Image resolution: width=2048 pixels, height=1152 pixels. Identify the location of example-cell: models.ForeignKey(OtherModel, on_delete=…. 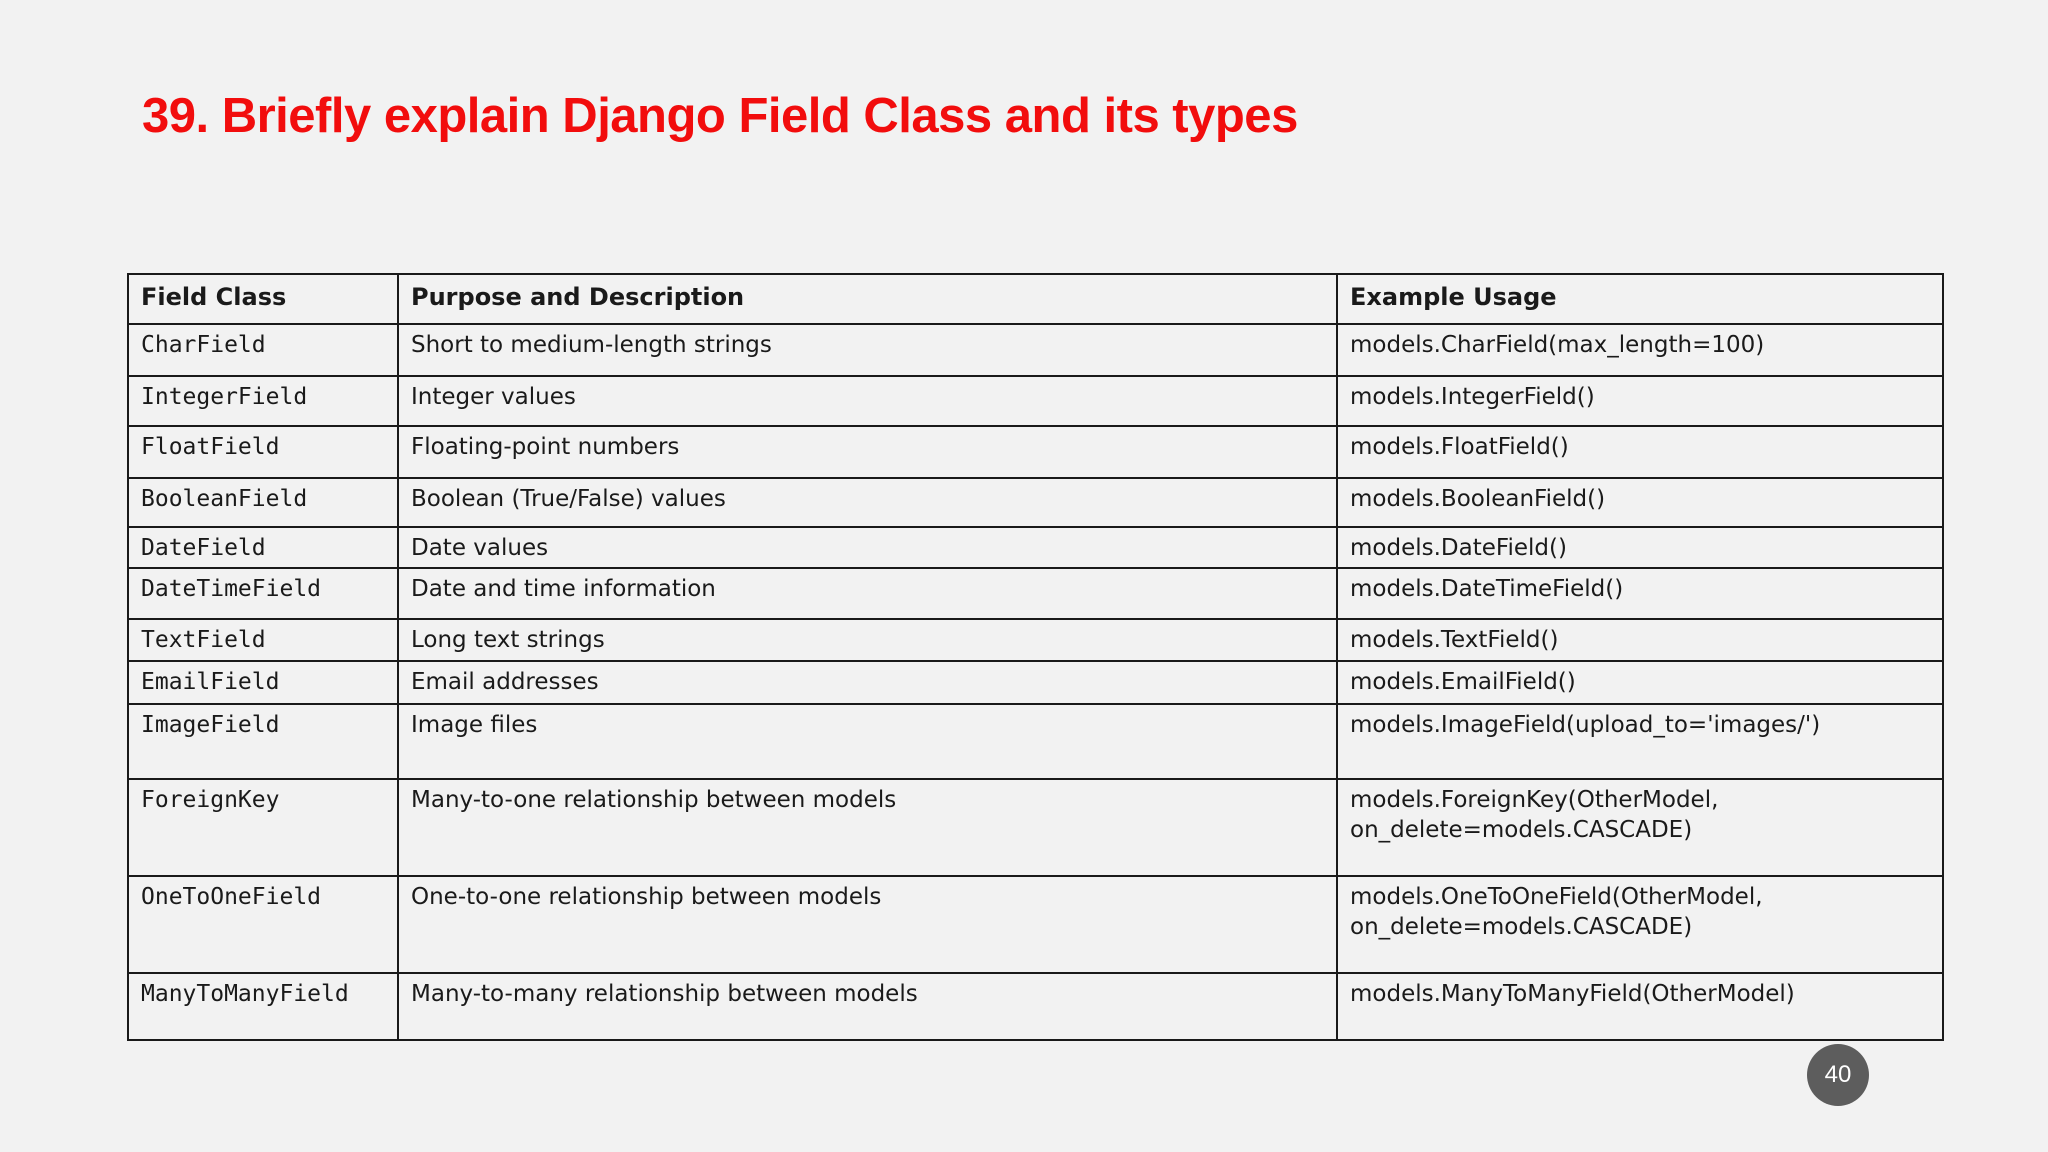
(1640, 827).